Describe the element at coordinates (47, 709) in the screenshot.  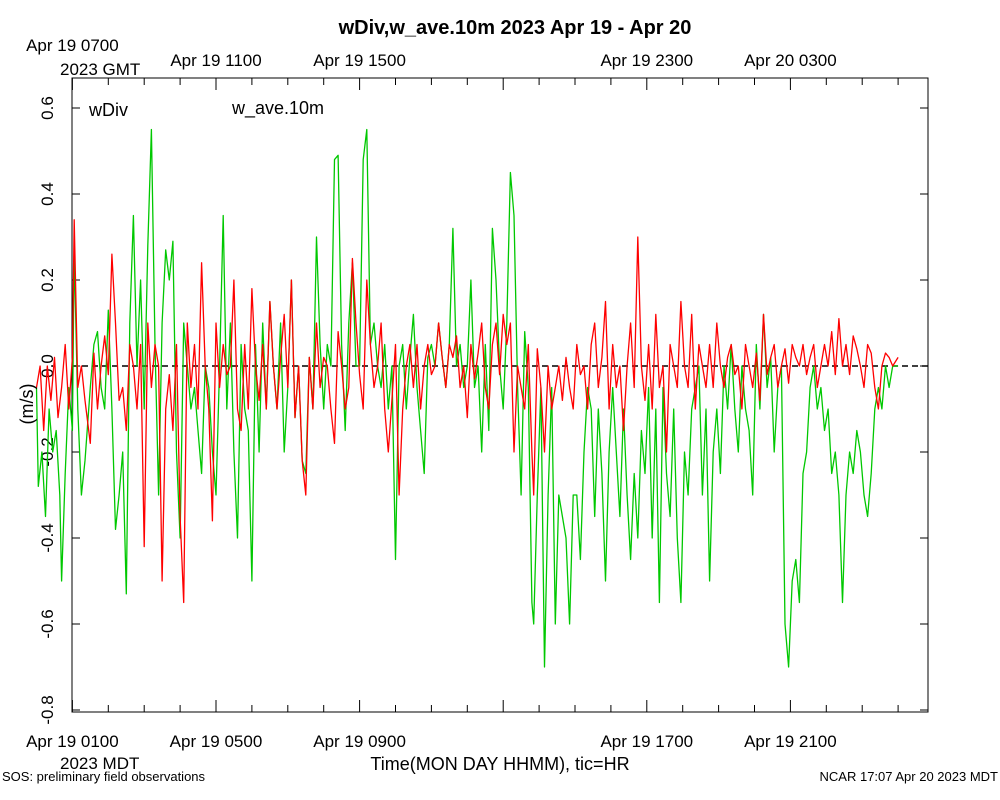
I see `y-tick-label: -0.8` at that location.